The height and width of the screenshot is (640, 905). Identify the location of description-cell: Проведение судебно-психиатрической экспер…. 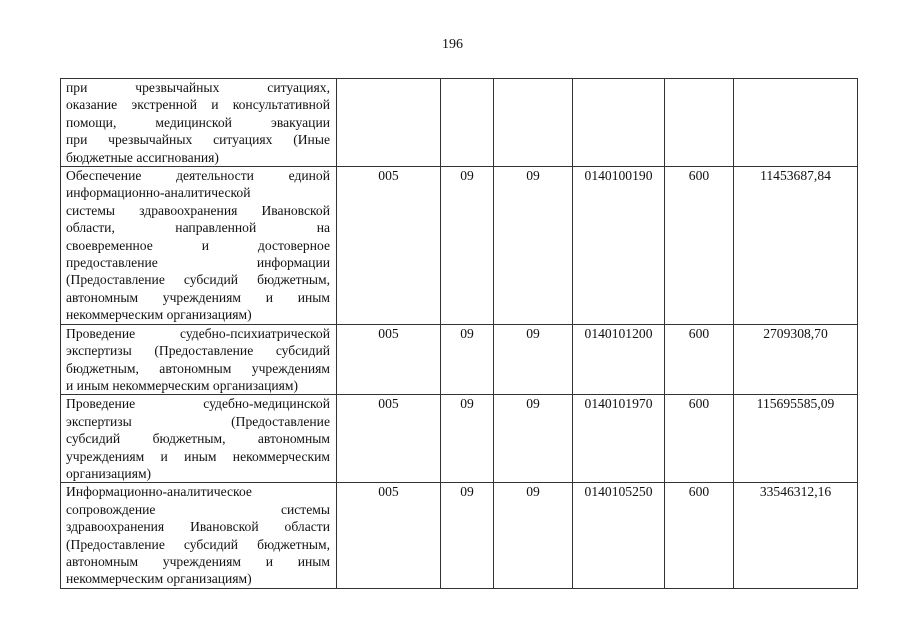
(198, 359).